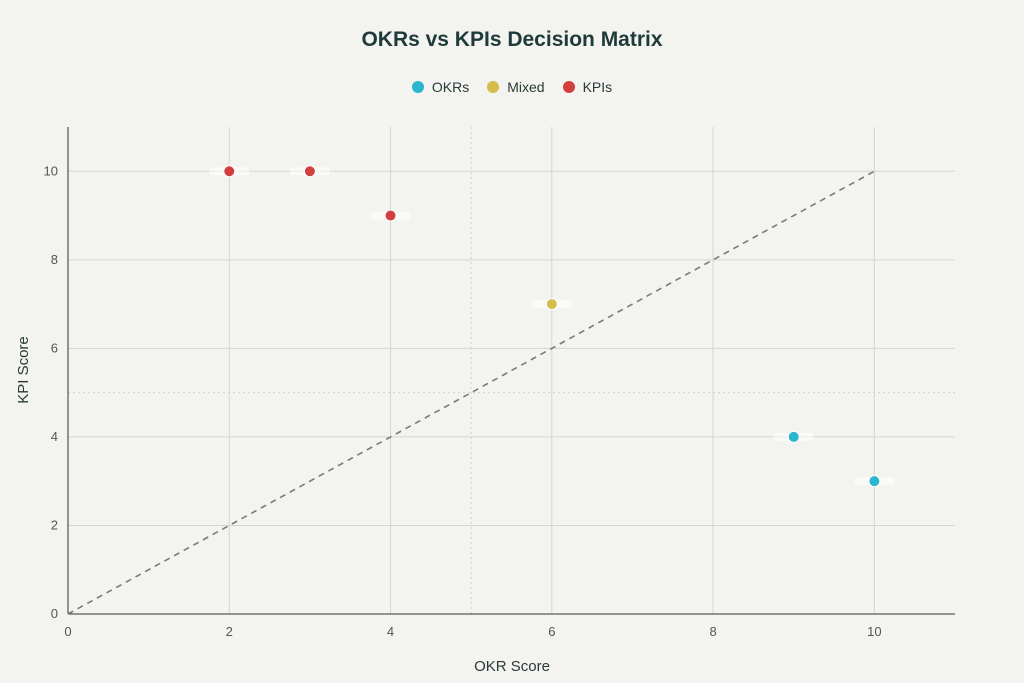 This screenshot has width=1024, height=683. I want to click on y-tick-label: 2, so click(54, 524).